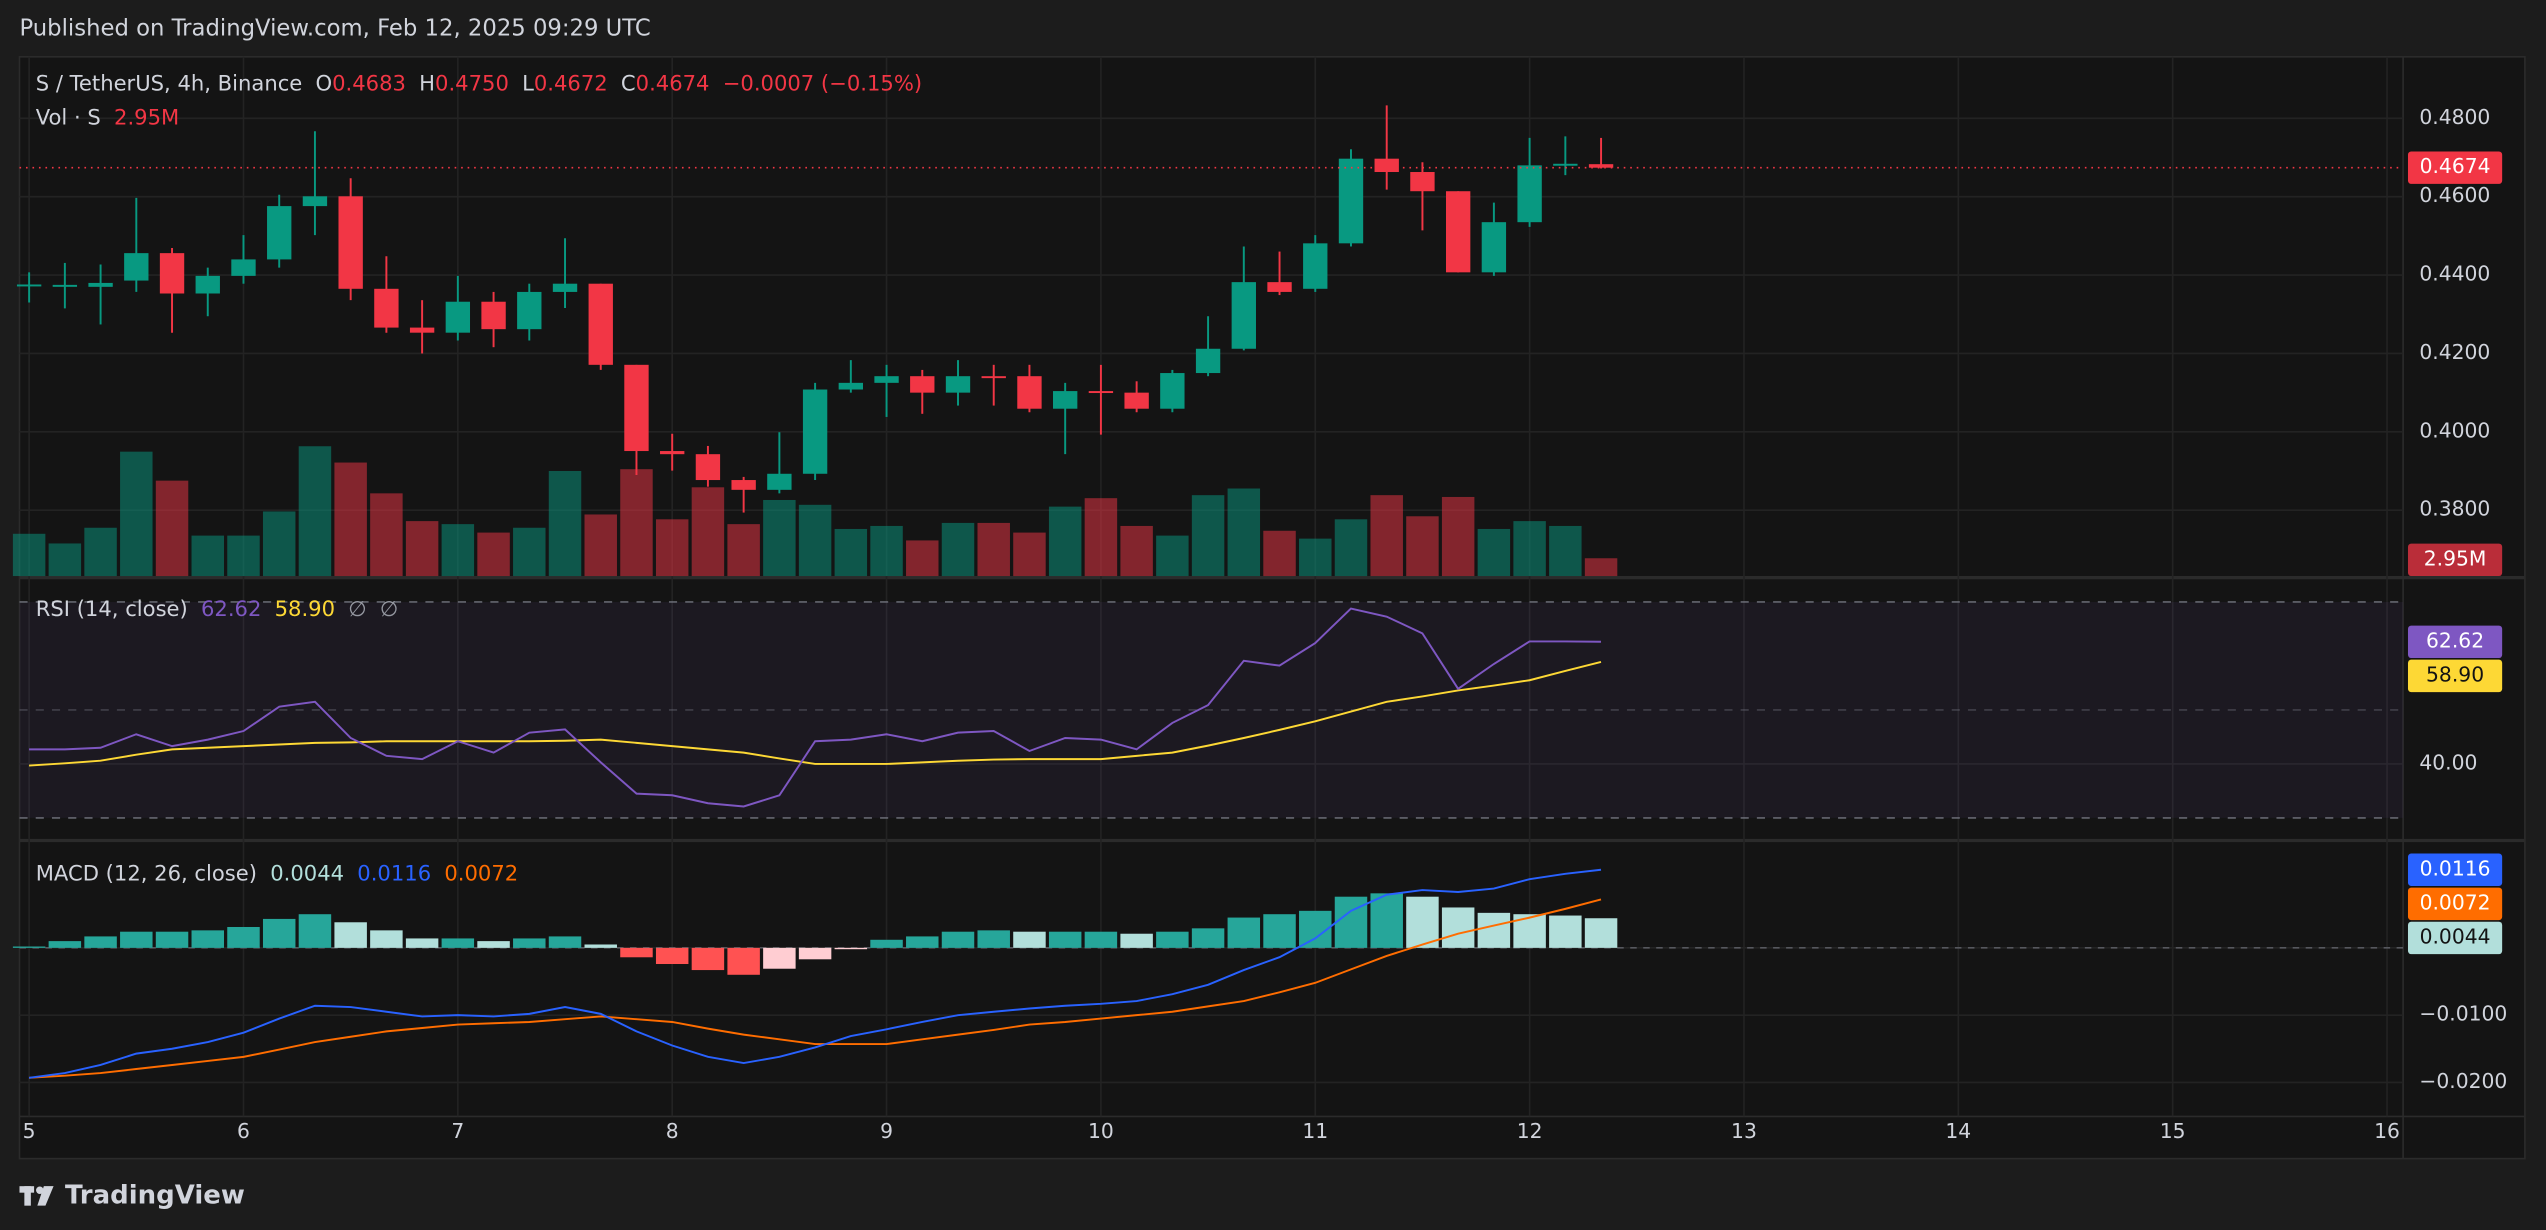 Image resolution: width=2546 pixels, height=1230 pixels. What do you see at coordinates (324, 82) in the screenshot?
I see `open-label: O` at bounding box center [324, 82].